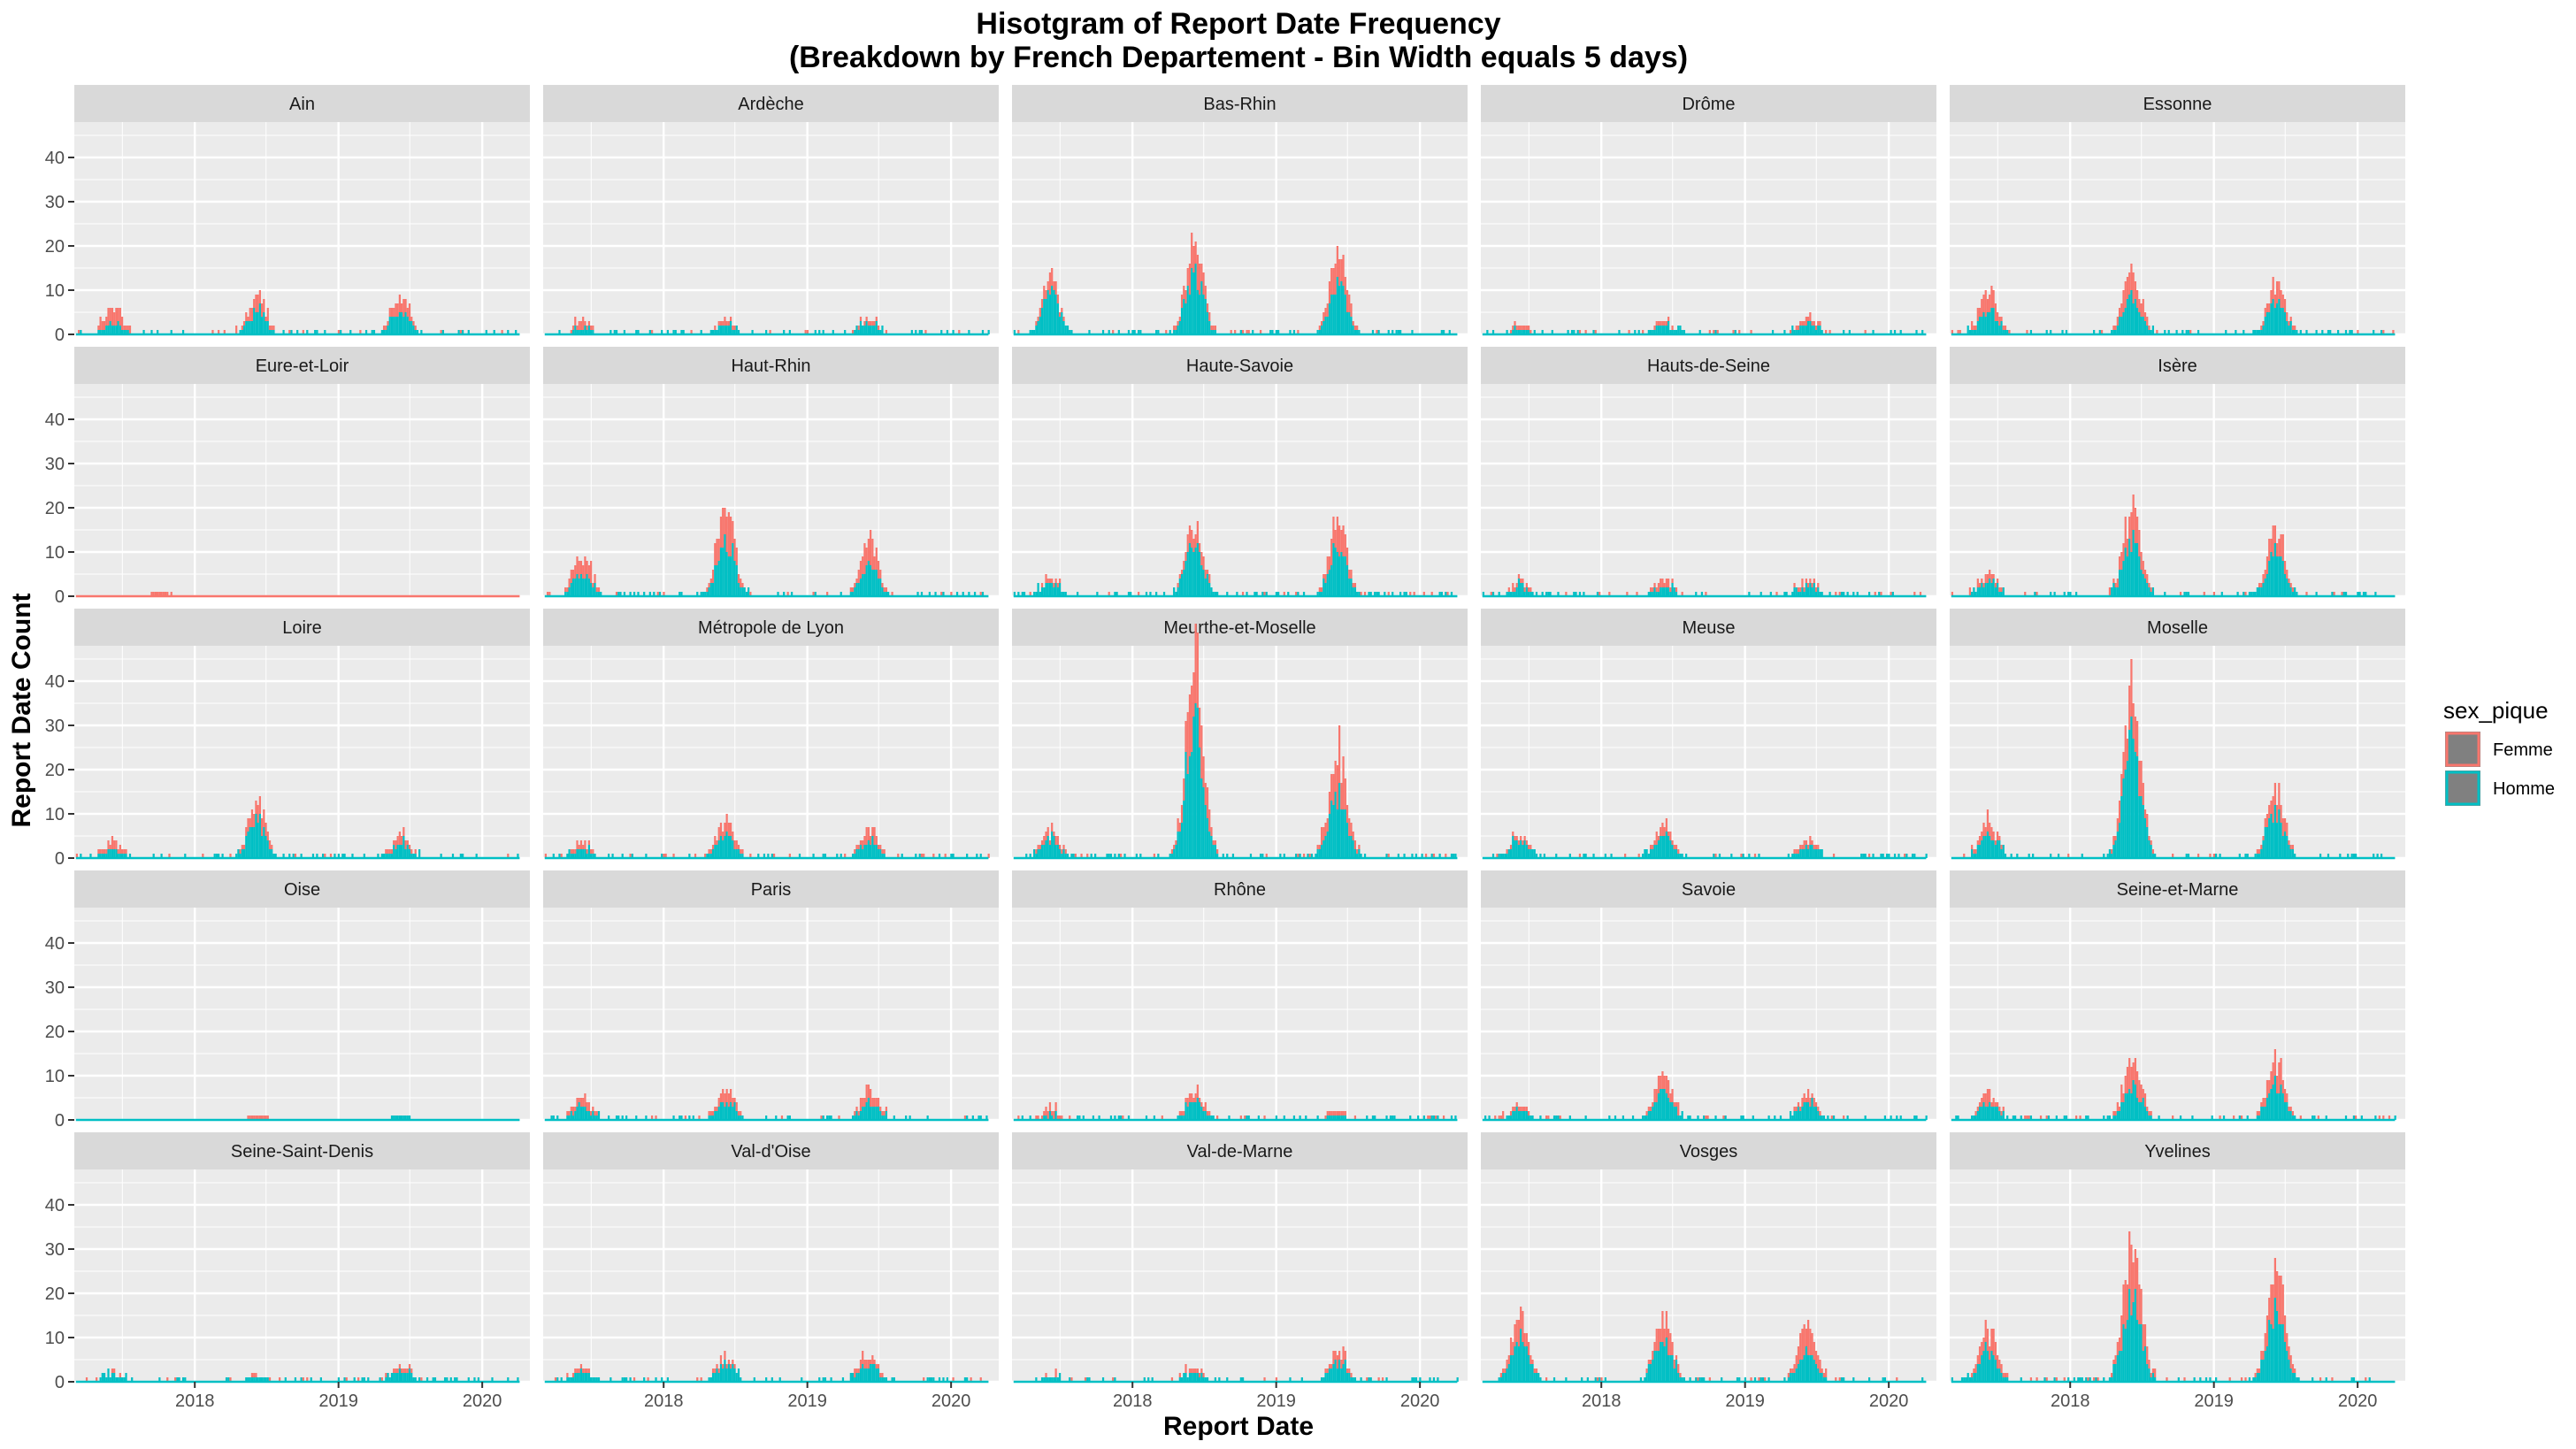 The height and width of the screenshot is (1449, 2576). I want to click on panel-background, so click(2177, 1014).